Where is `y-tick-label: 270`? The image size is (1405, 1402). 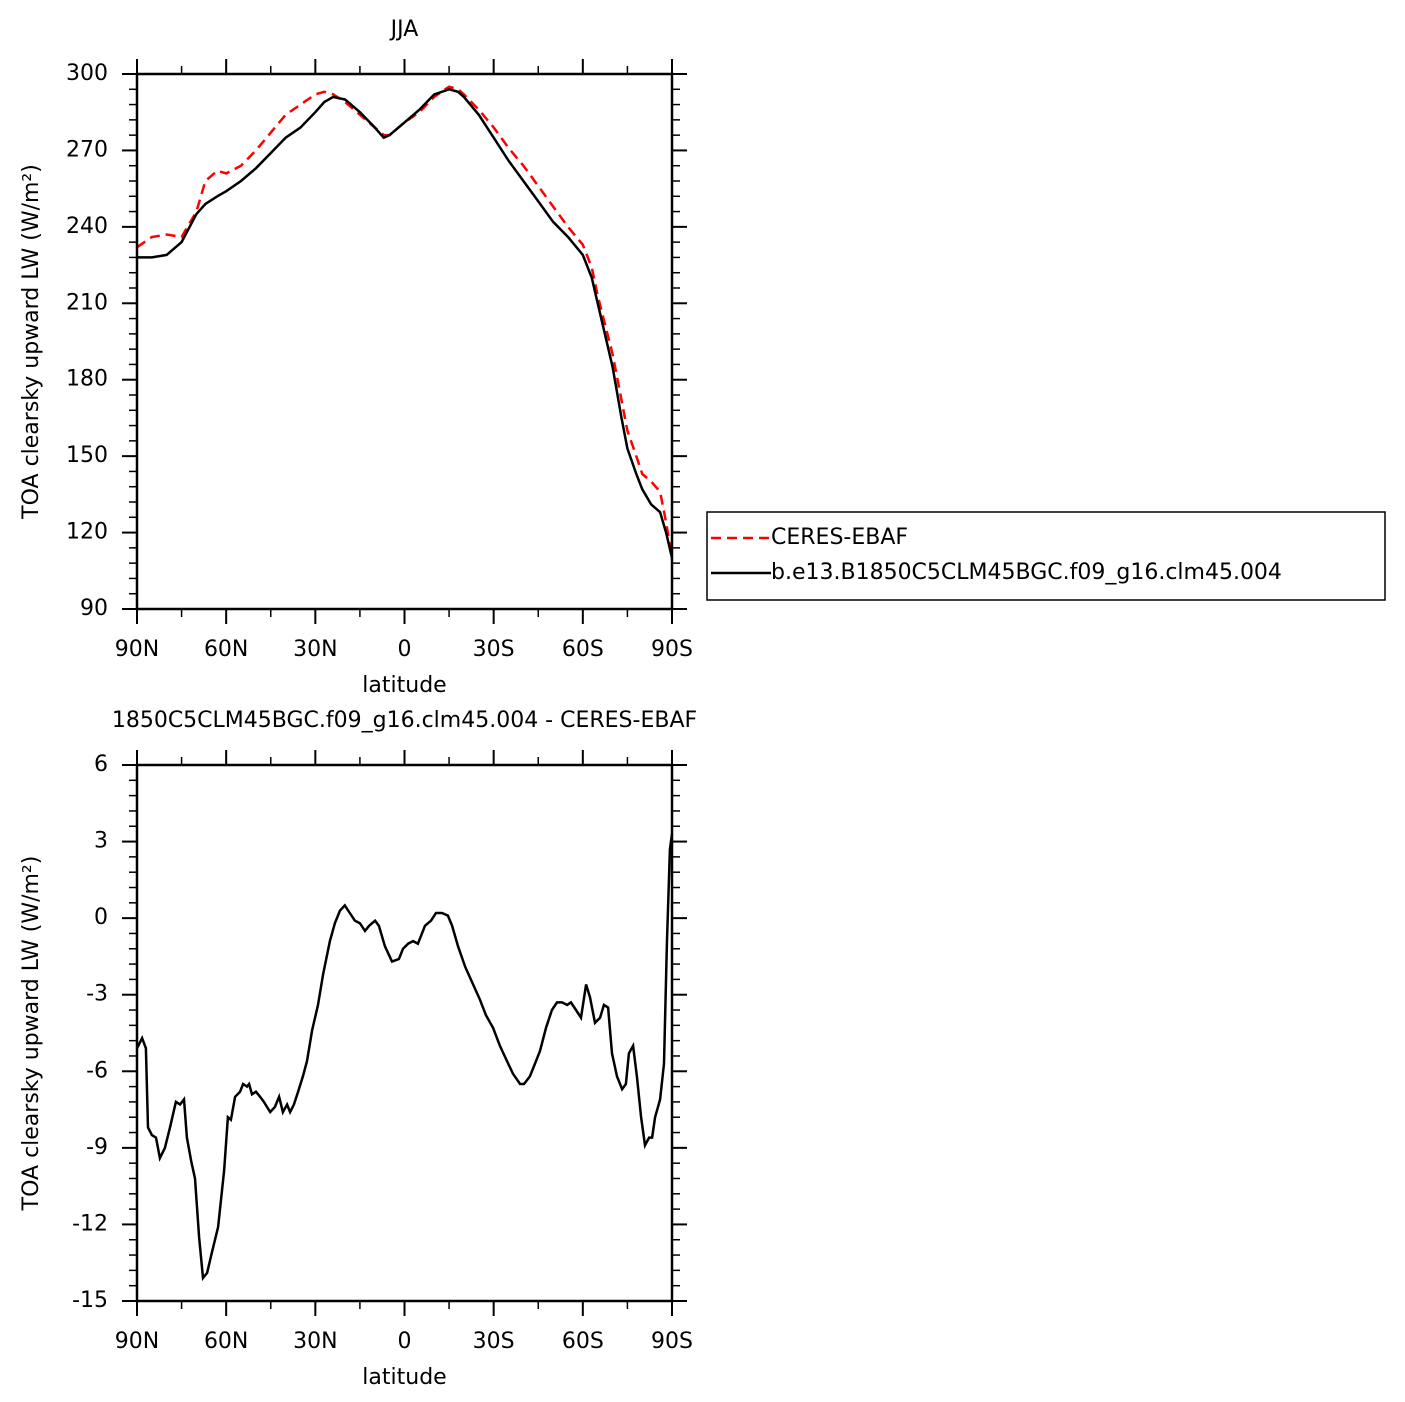 y-tick-label: 270 is located at coordinates (87, 149).